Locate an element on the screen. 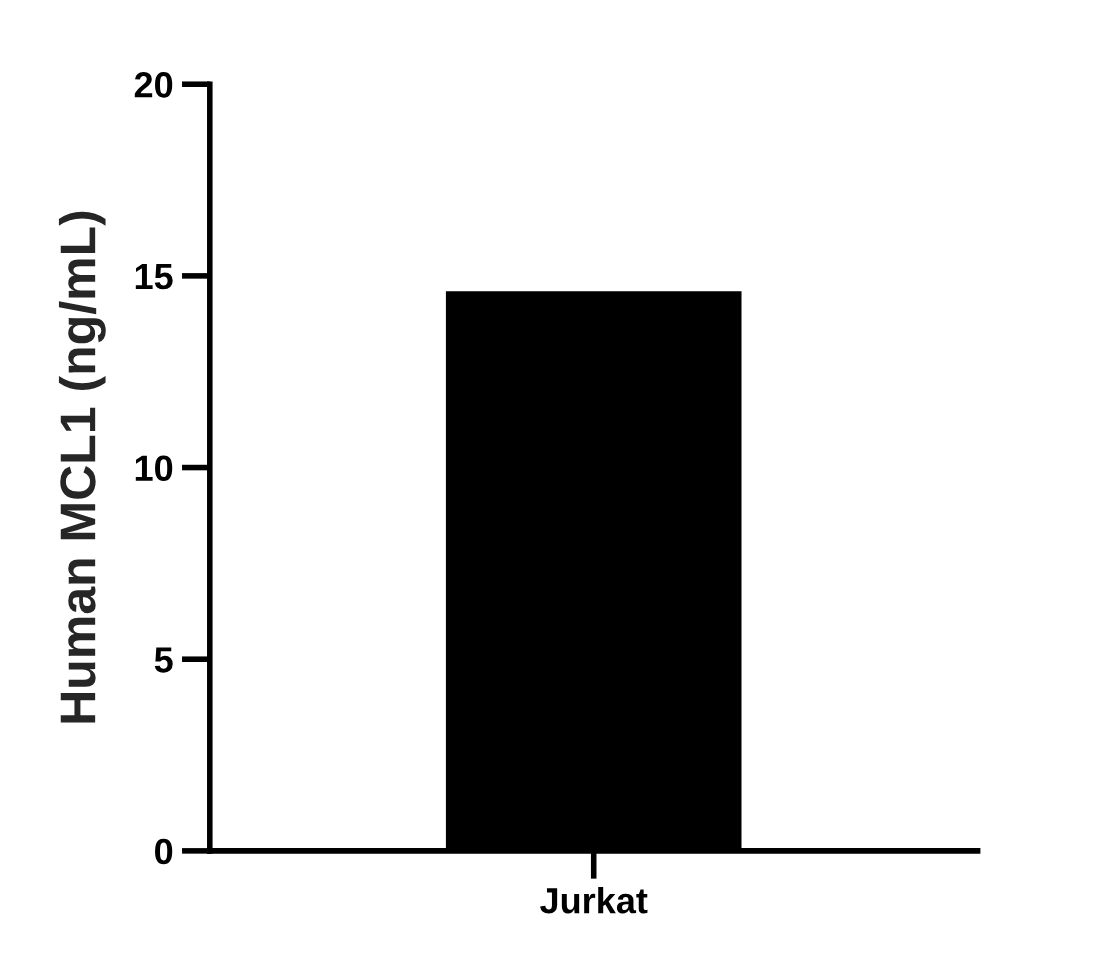 The image size is (1116, 968). y-tick-label: 20 is located at coordinates (153, 85).